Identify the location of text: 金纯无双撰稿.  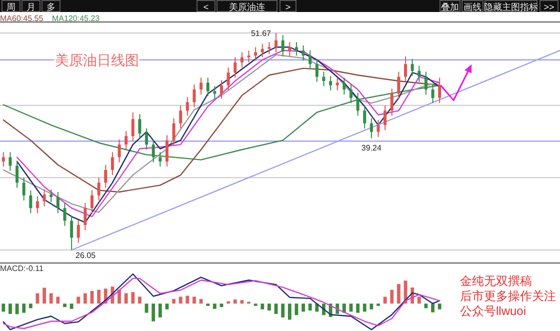
(496, 281).